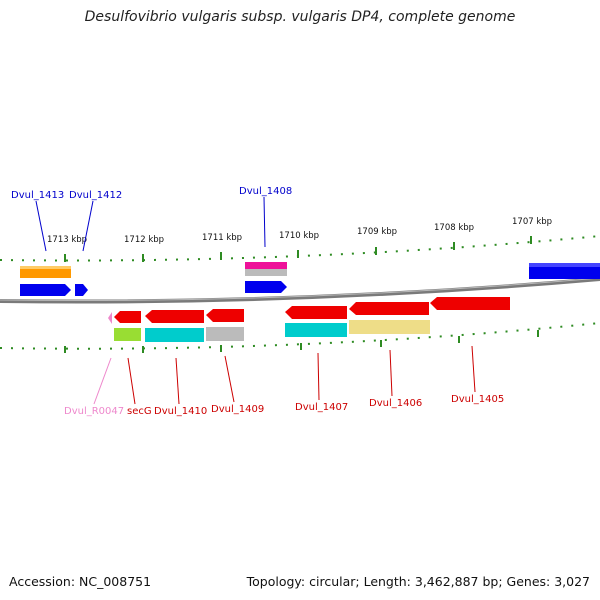 The image size is (600, 600). What do you see at coordinates (180, 411) in the screenshot?
I see `gene-label: Dvul_1410` at bounding box center [180, 411].